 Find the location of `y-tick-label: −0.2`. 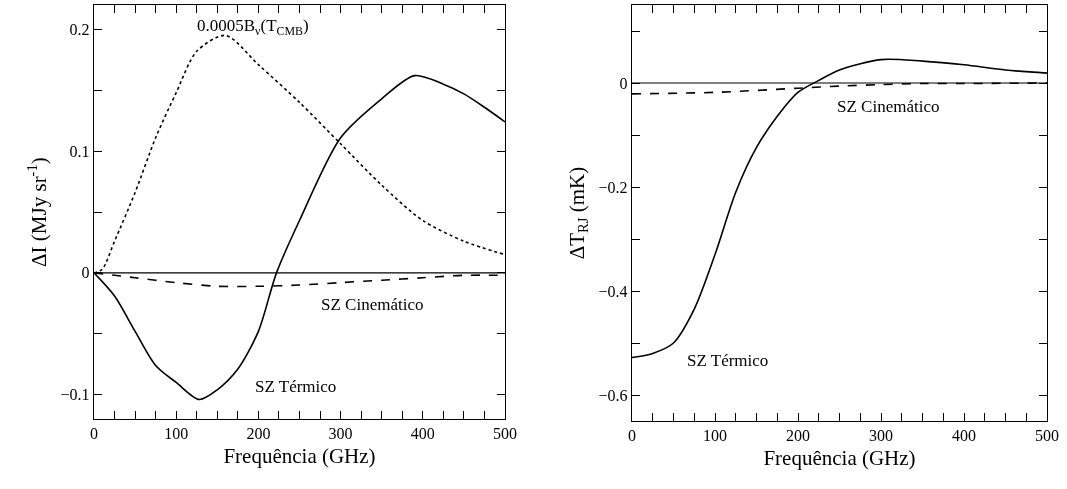

y-tick-label: −0.2 is located at coordinates (613, 187).